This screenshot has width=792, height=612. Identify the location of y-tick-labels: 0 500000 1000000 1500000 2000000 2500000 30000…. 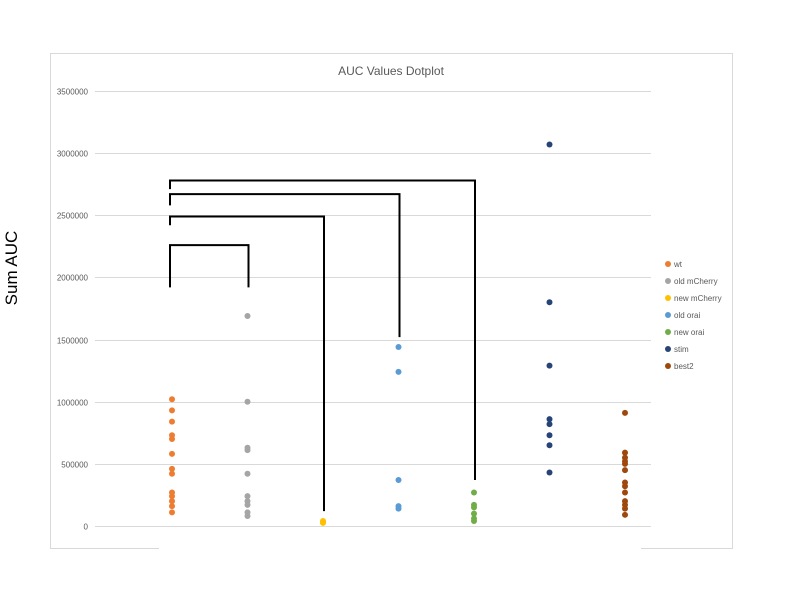
(73, 310).